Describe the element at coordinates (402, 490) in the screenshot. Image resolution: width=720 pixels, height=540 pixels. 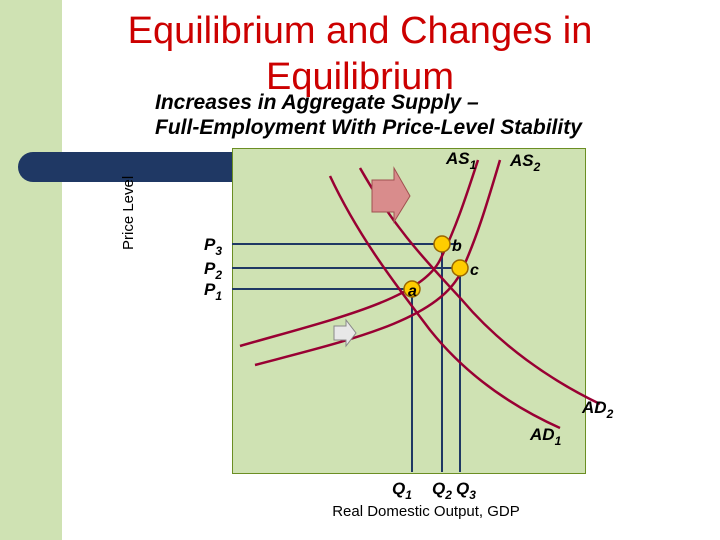
I see `q1-label: Q1` at that location.